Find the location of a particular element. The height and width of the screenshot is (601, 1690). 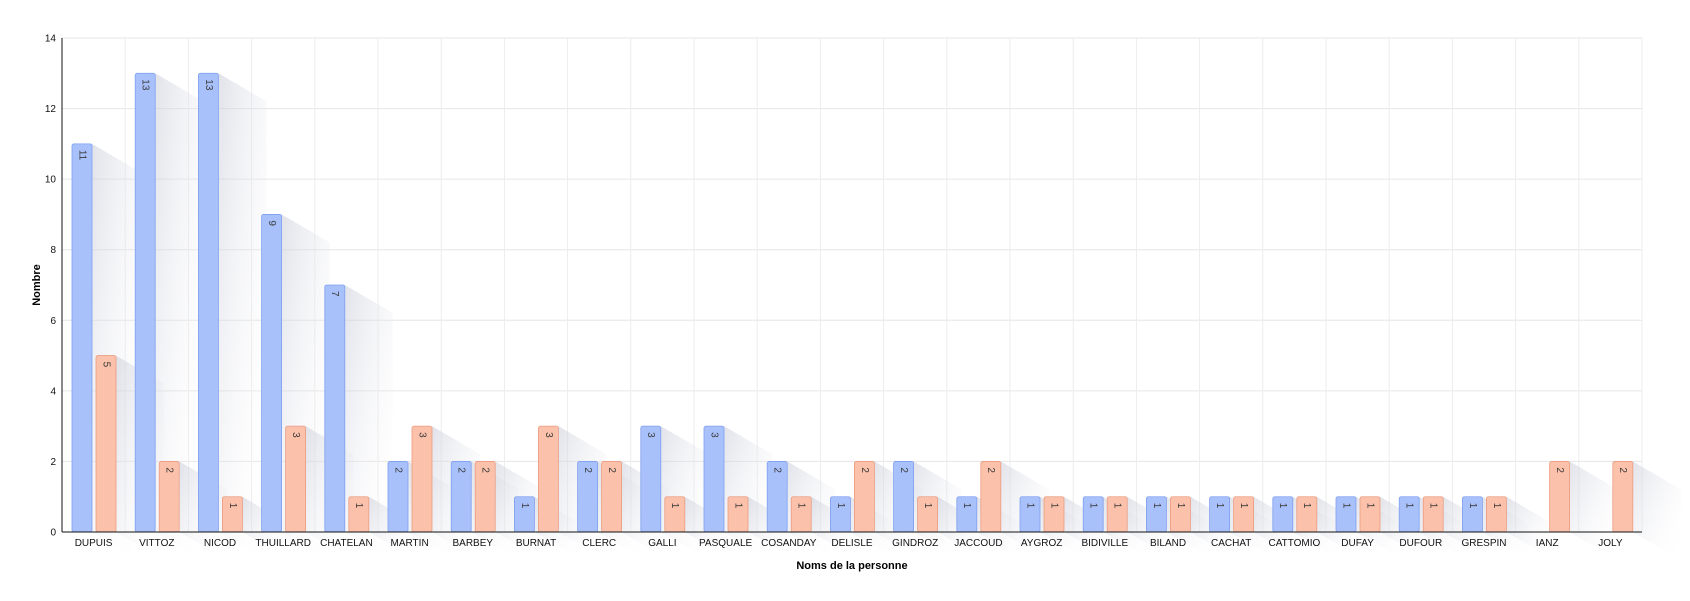

bar-1-galli is located at coordinates (651, 479).